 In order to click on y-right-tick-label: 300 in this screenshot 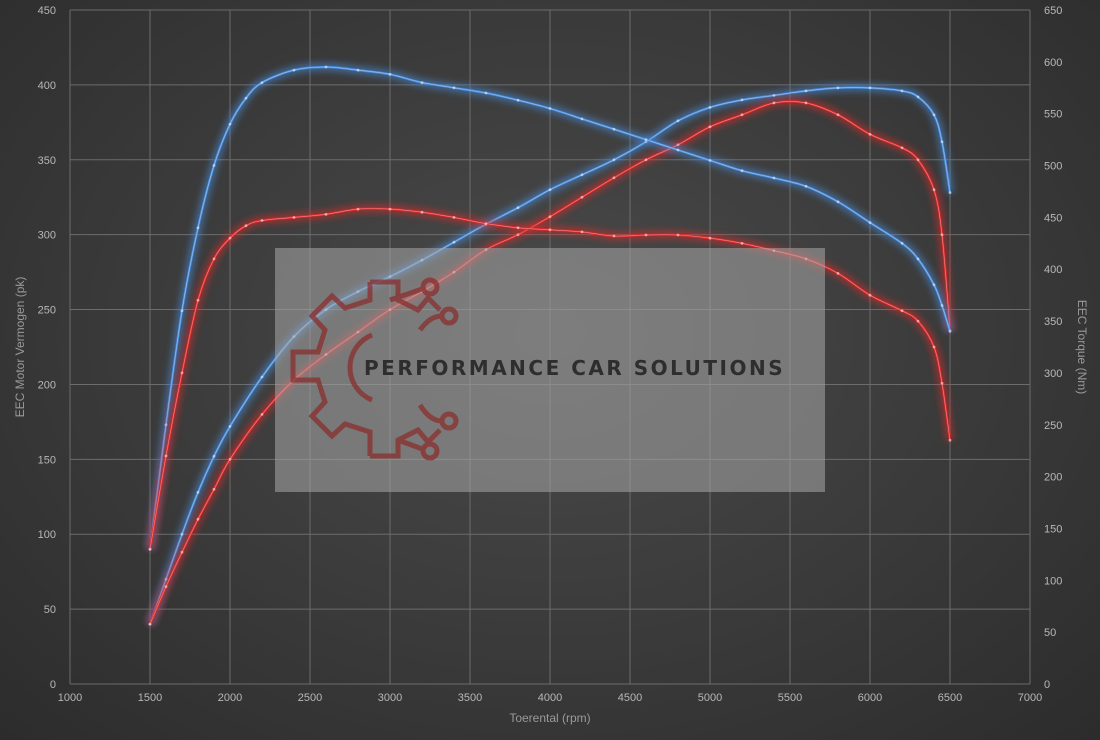, I will do `click(1053, 374)`.